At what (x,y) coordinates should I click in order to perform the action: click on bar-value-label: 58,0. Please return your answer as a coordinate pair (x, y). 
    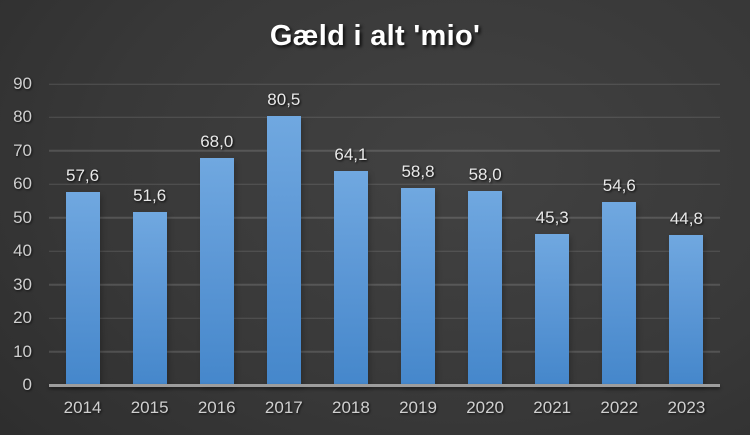
    Looking at the image, I should click on (485, 175).